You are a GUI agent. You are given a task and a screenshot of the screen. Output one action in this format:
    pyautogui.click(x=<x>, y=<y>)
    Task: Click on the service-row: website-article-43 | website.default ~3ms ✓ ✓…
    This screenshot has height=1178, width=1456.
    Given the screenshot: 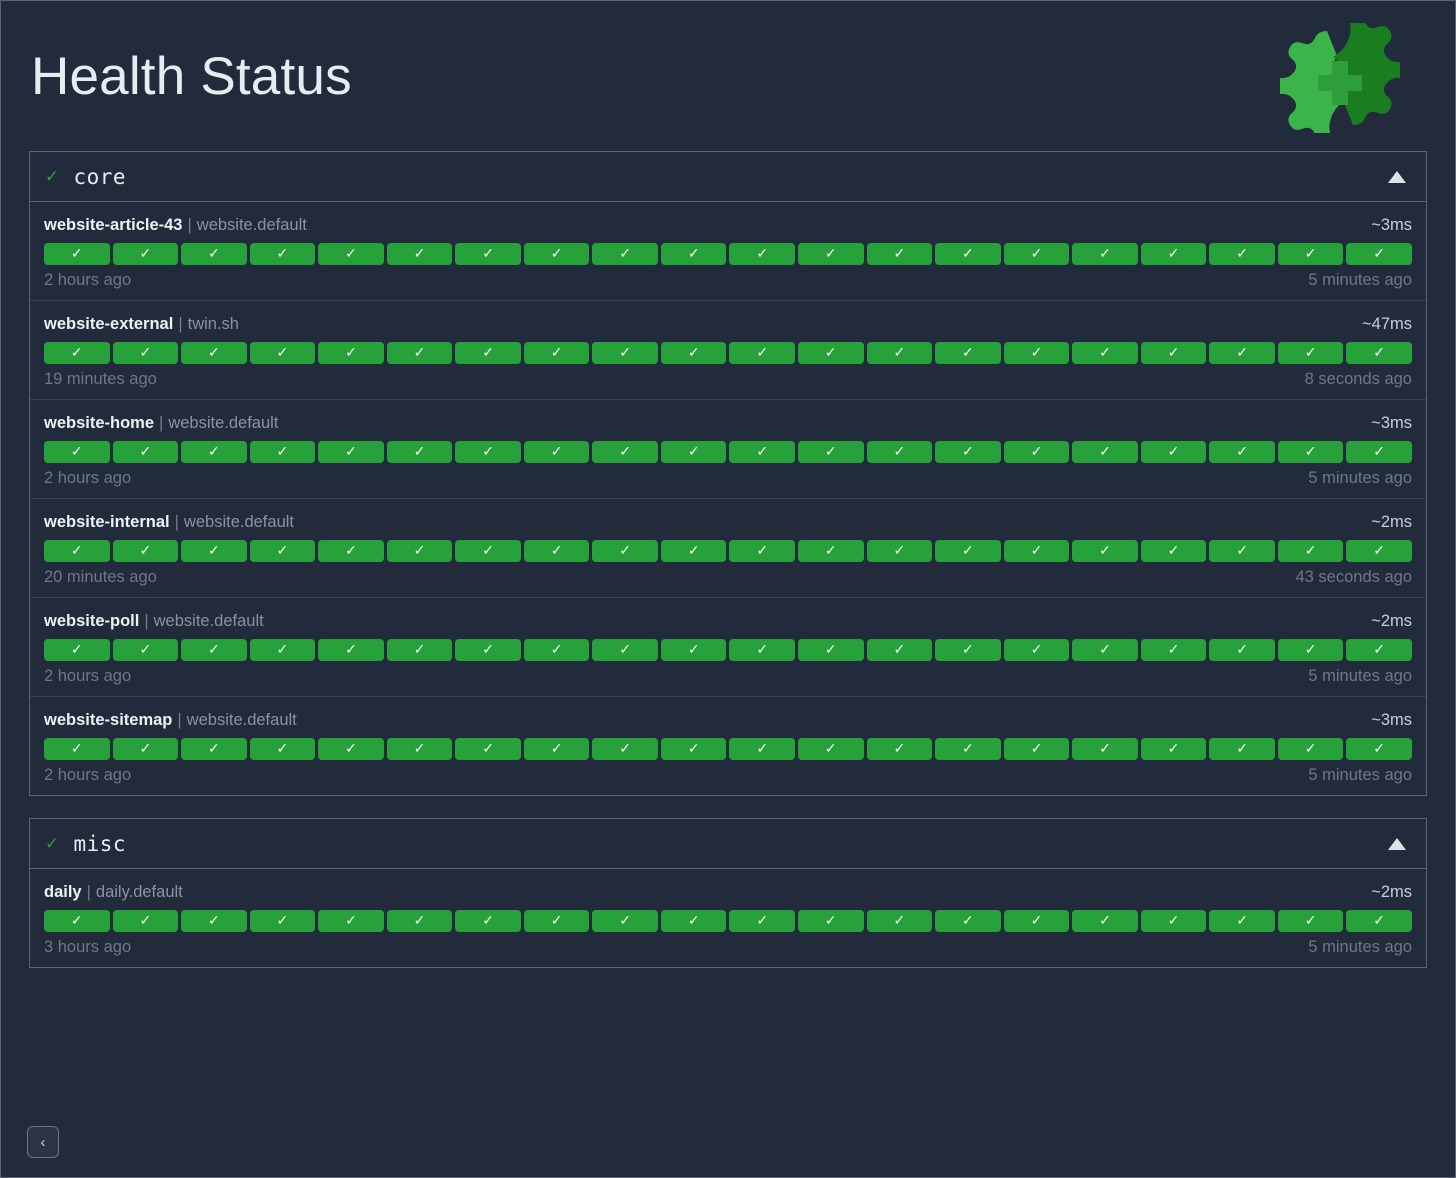 What is the action you would take?
    pyautogui.click(x=728, y=251)
    